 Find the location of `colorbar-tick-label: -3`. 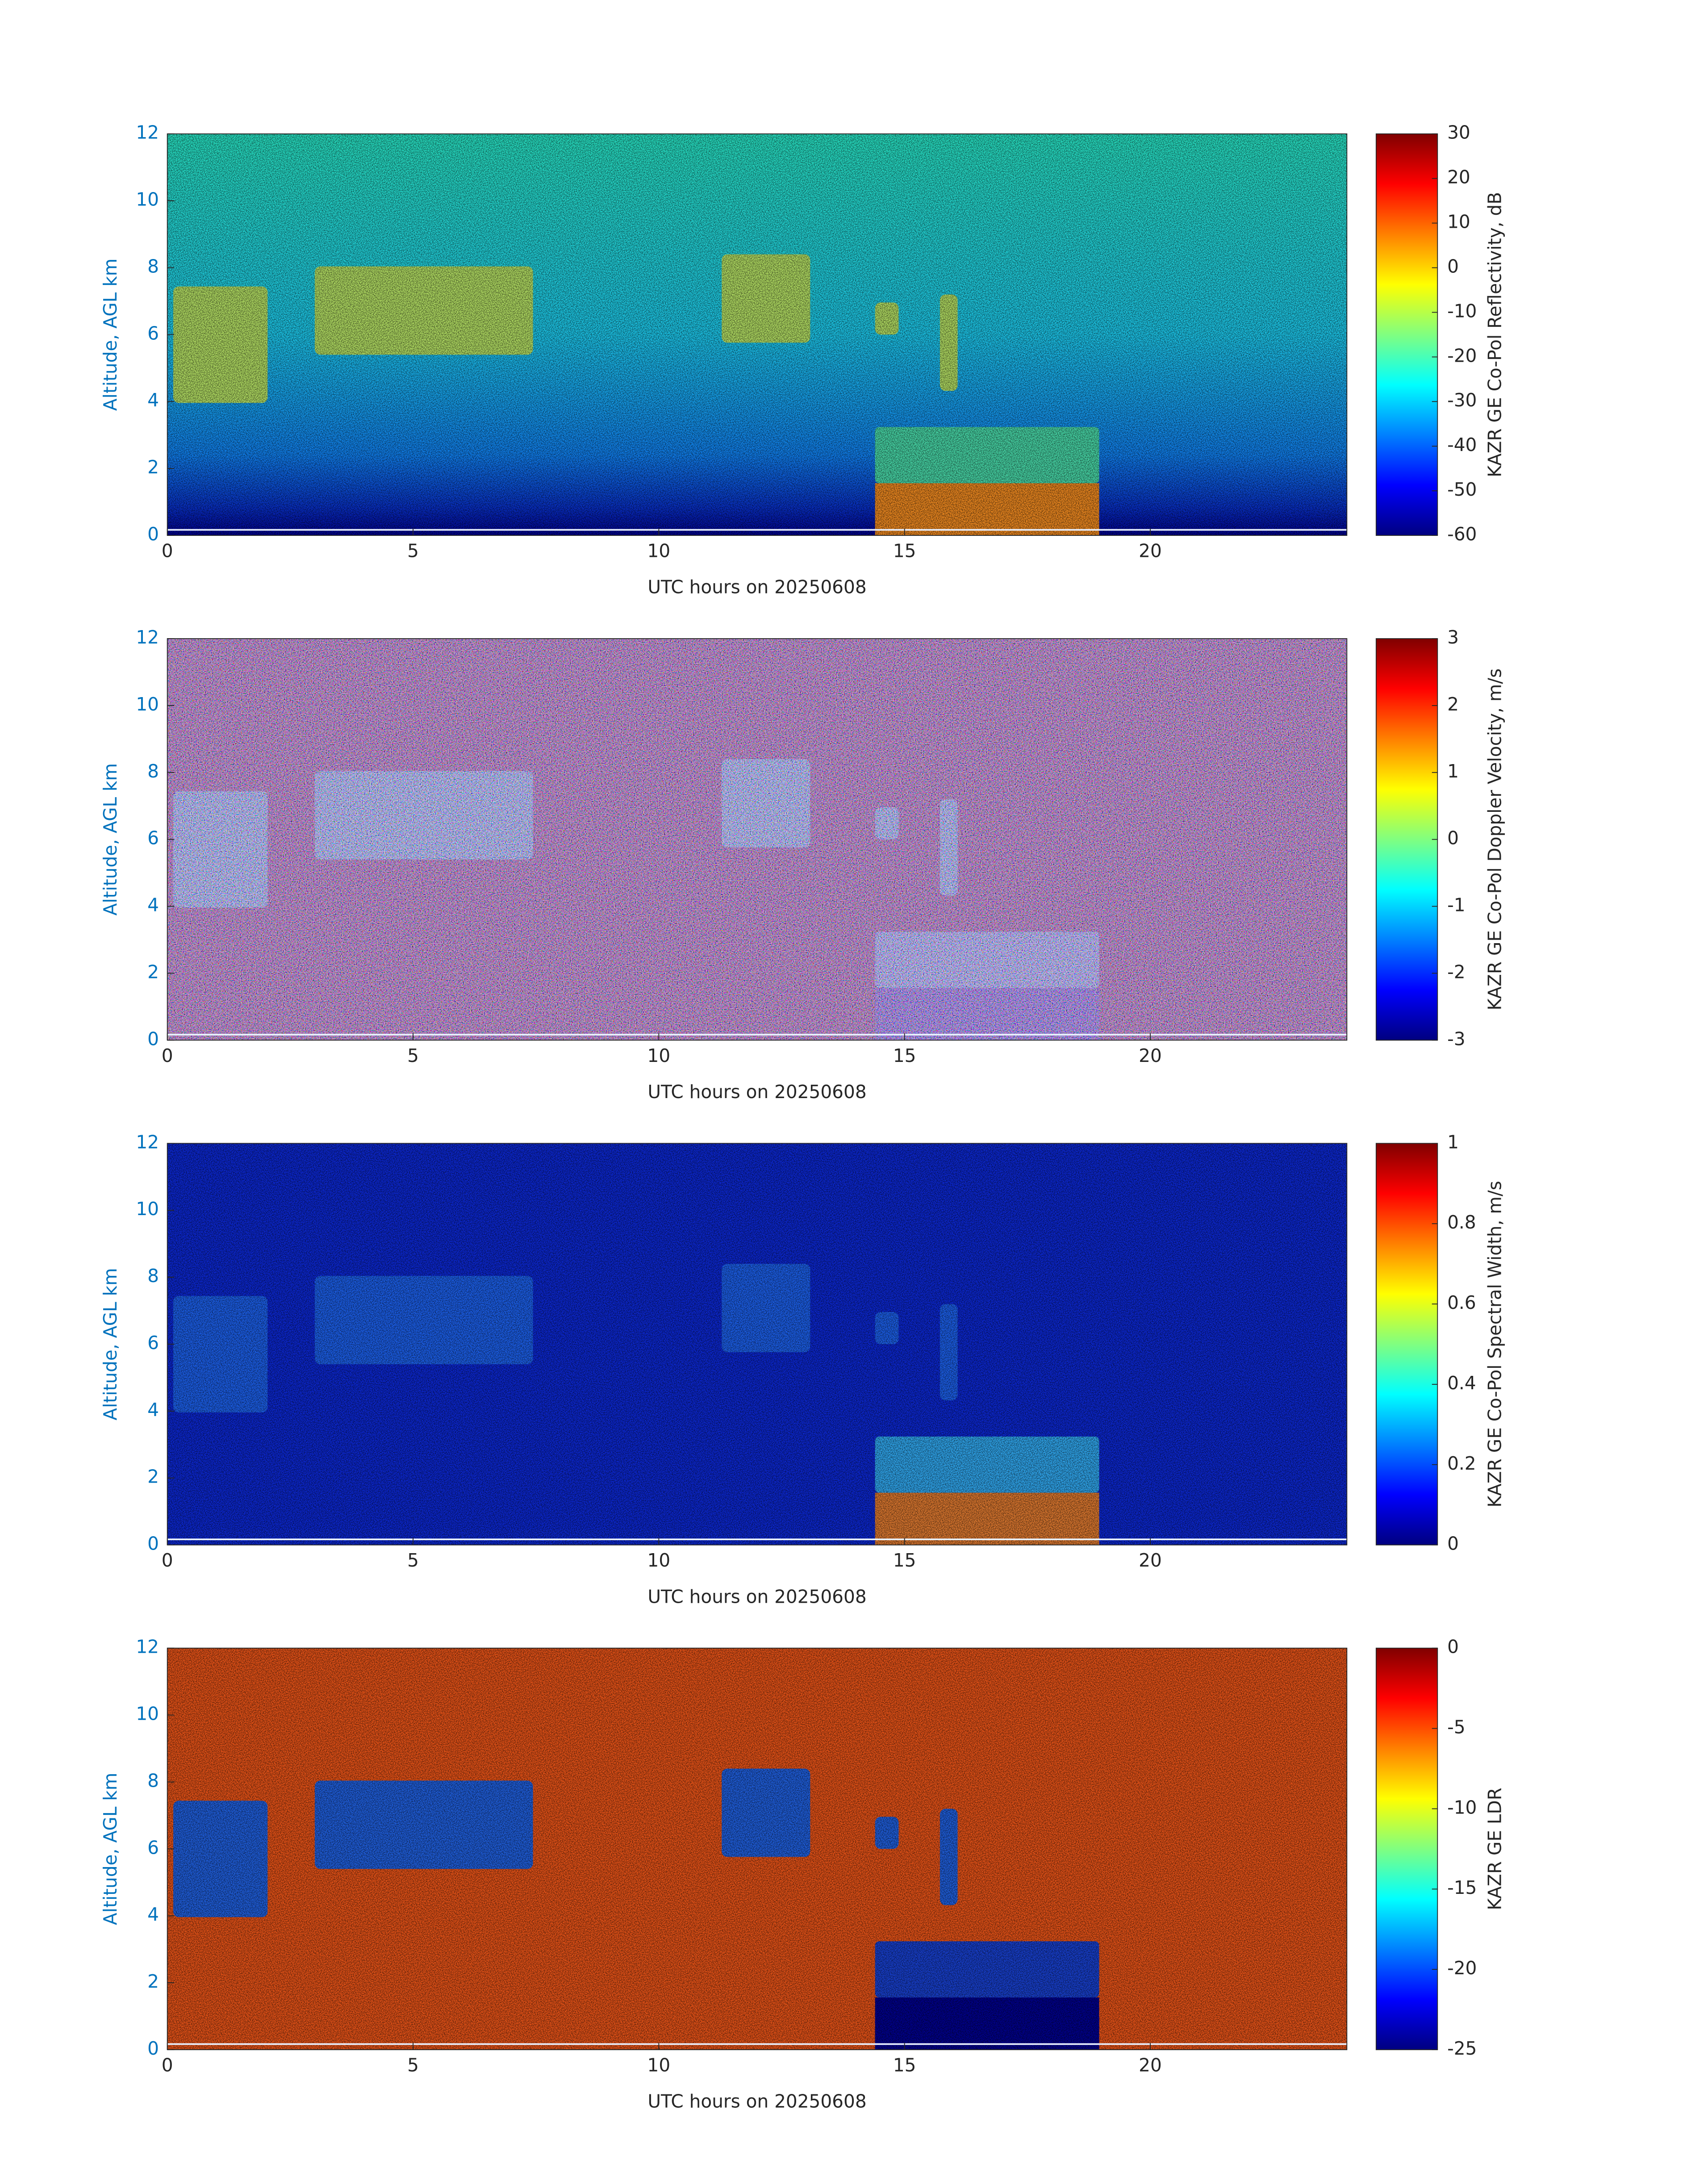

colorbar-tick-label: -3 is located at coordinates (1456, 1038).